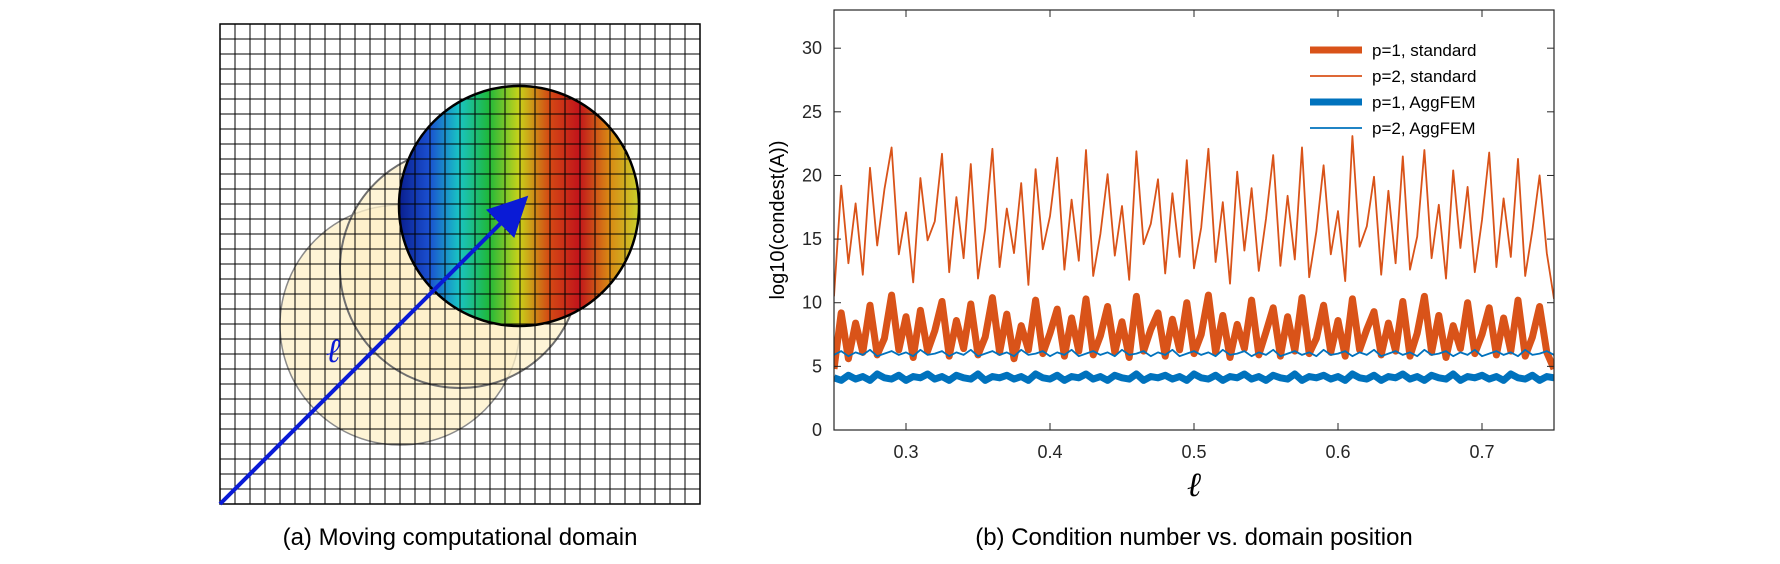  I want to click on x-tick-label: 0.3, so click(905, 452).